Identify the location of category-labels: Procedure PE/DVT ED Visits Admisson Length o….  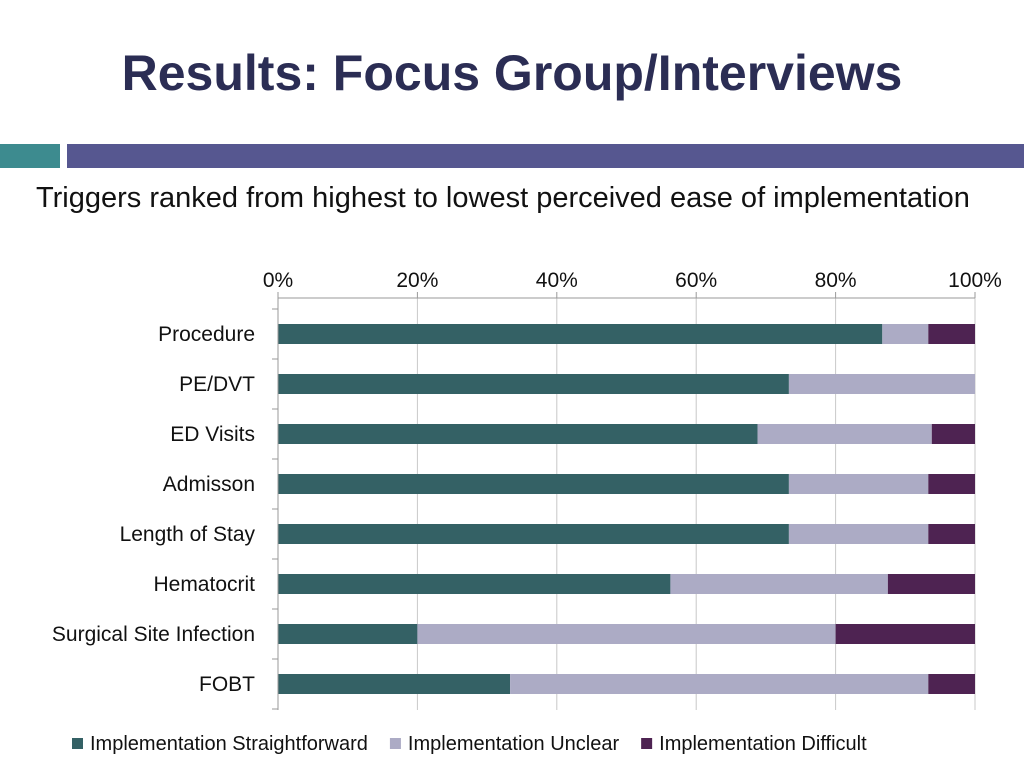
(154, 509).